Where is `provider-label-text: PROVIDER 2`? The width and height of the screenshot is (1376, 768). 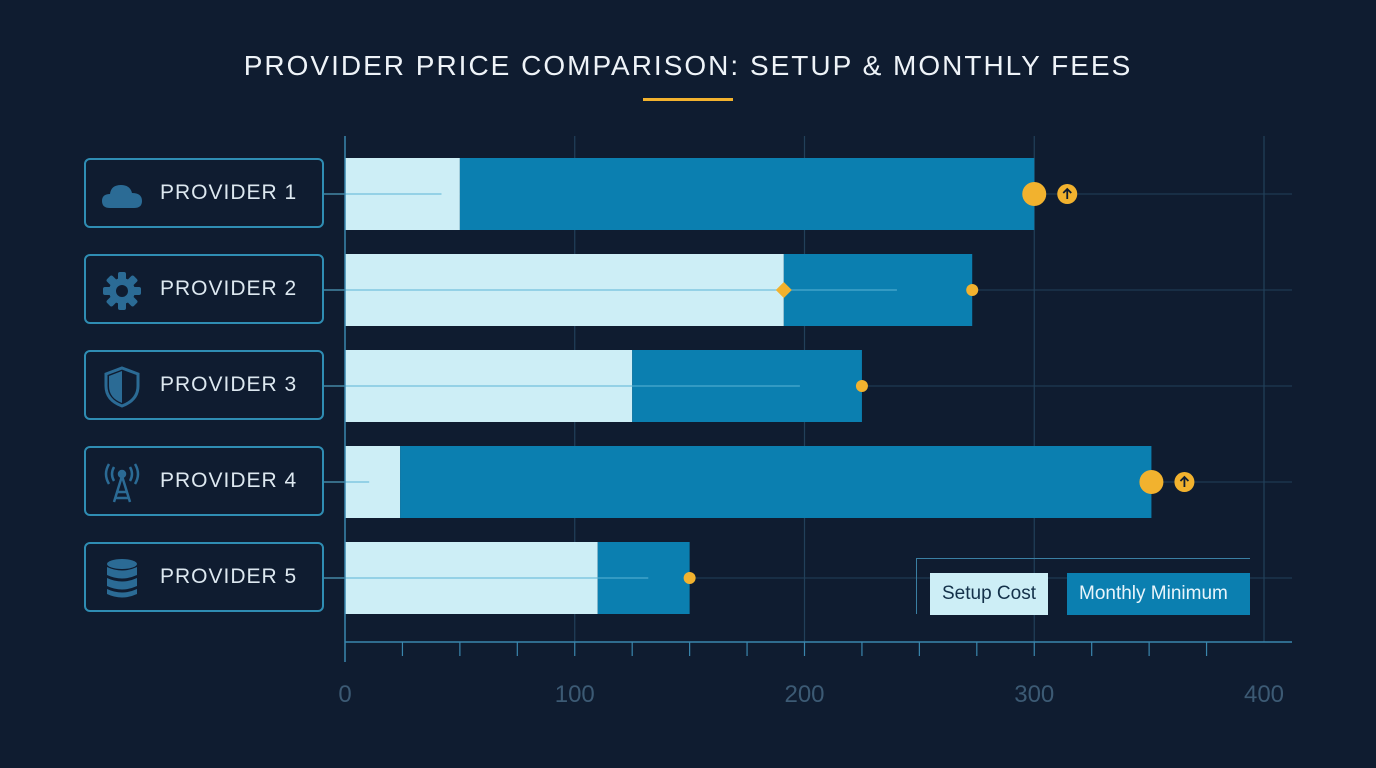
provider-label-text: PROVIDER 2 is located at coordinates (229, 288).